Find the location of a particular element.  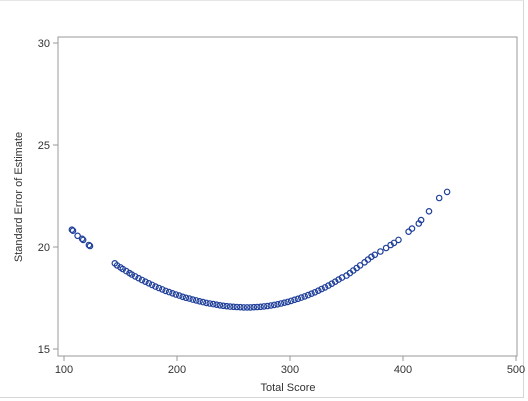

y-axis-label: Standard Error of Estimate is located at coordinates (19, 197).